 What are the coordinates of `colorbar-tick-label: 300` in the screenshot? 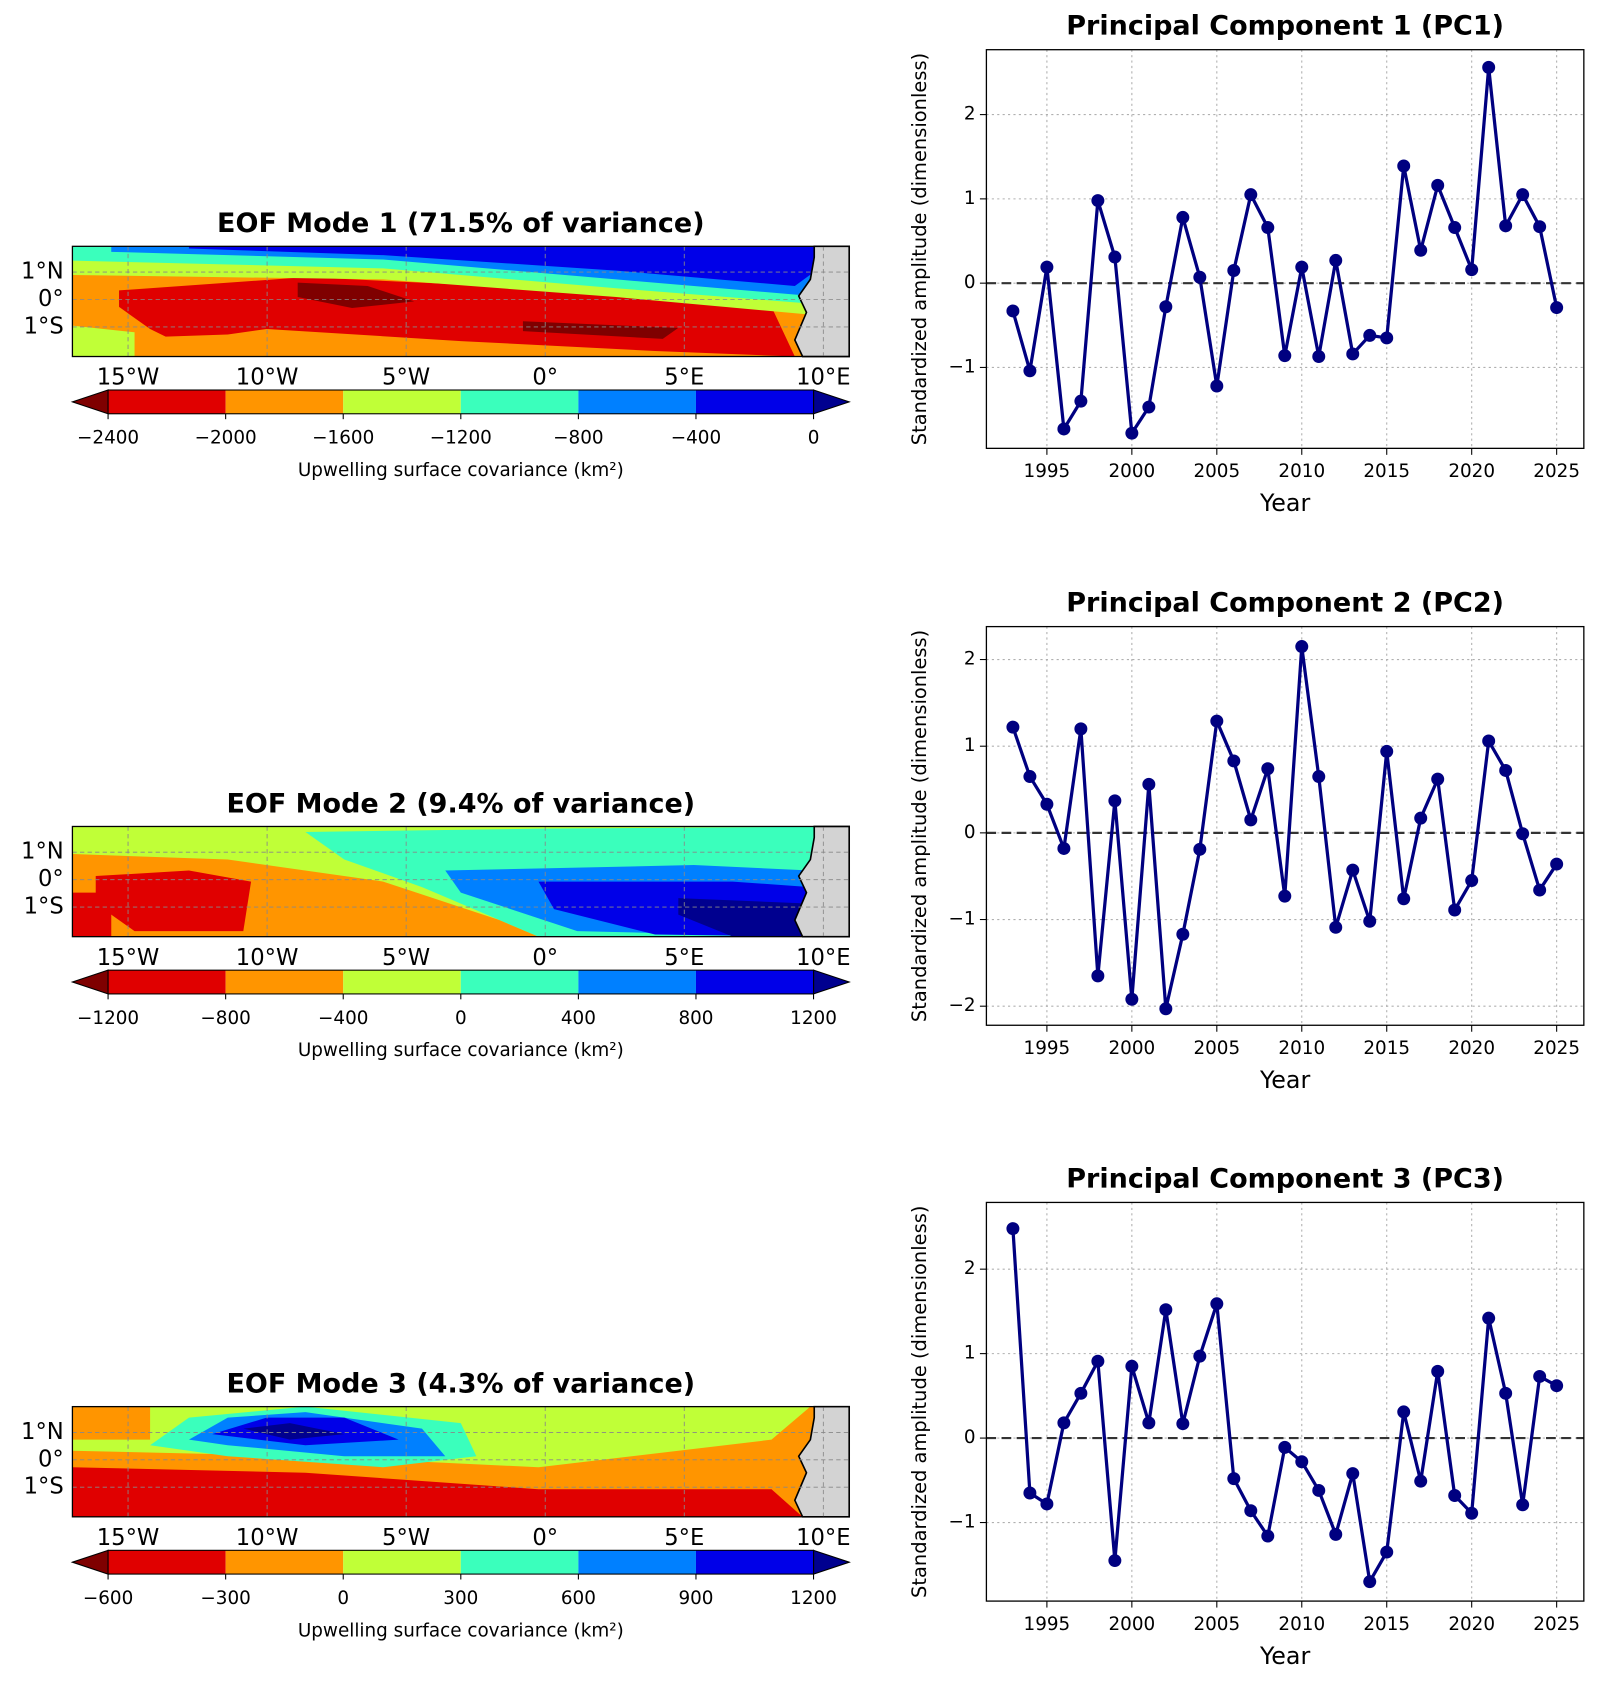 It's located at (460, 1598).